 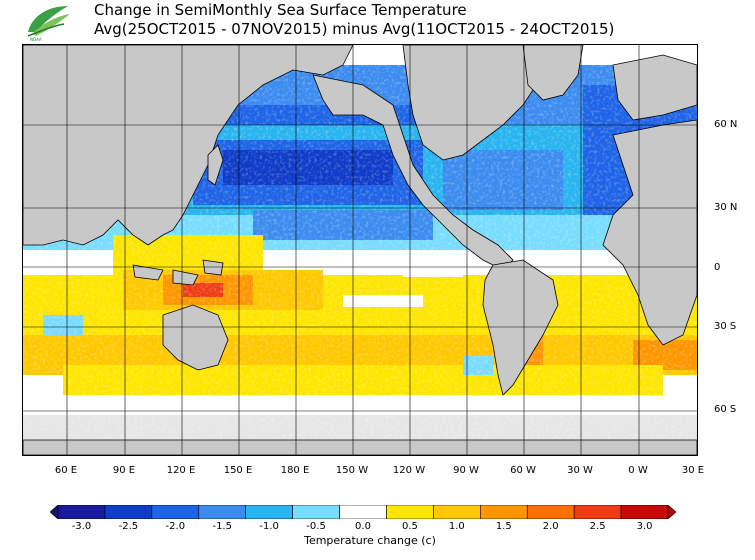 I want to click on leaf-logo-icon: NOAA, so click(x=48, y=24).